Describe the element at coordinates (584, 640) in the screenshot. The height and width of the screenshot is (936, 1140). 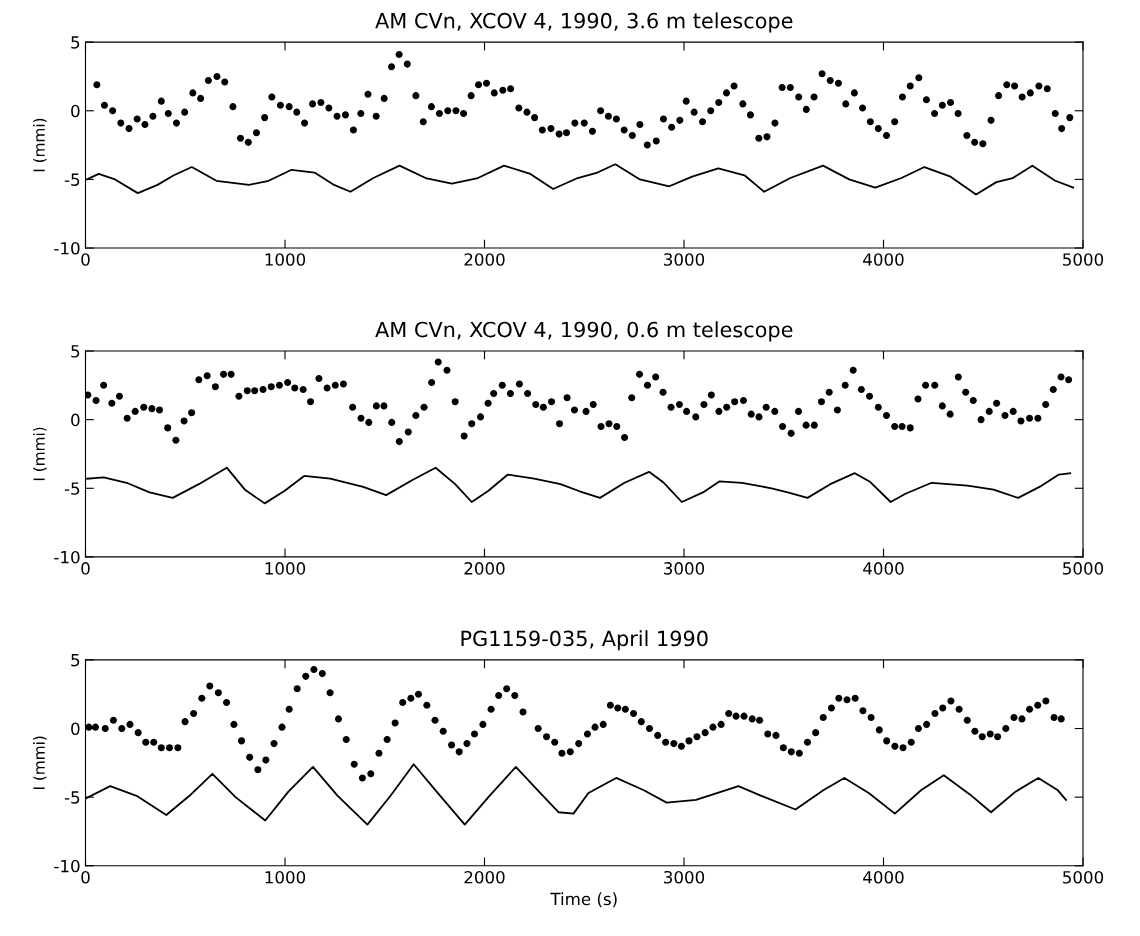
I see `chart-title: PG1159-035, April 1990` at that location.